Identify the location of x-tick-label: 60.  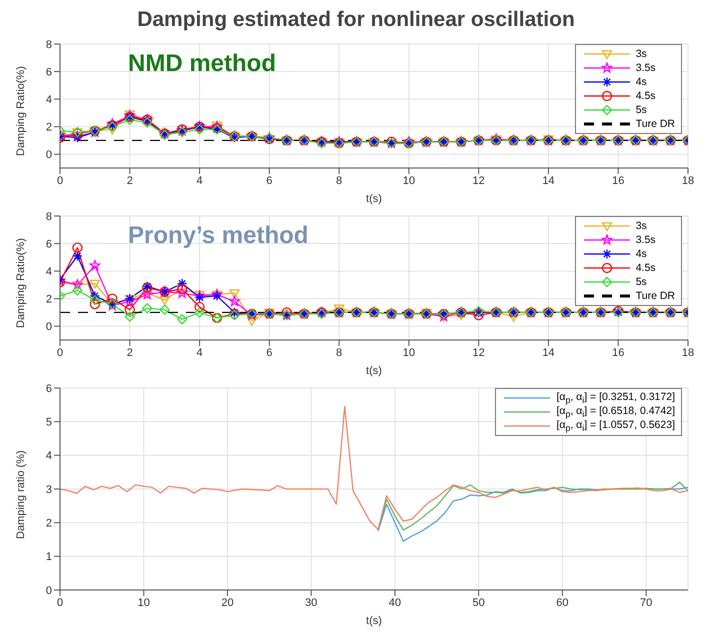
(562, 602).